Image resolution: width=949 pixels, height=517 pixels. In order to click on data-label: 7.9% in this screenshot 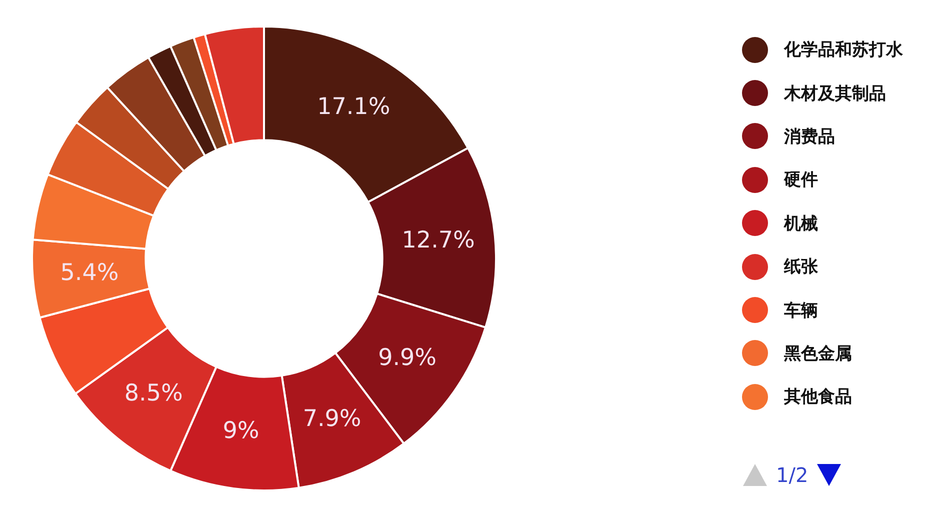, I will do `click(332, 419)`.